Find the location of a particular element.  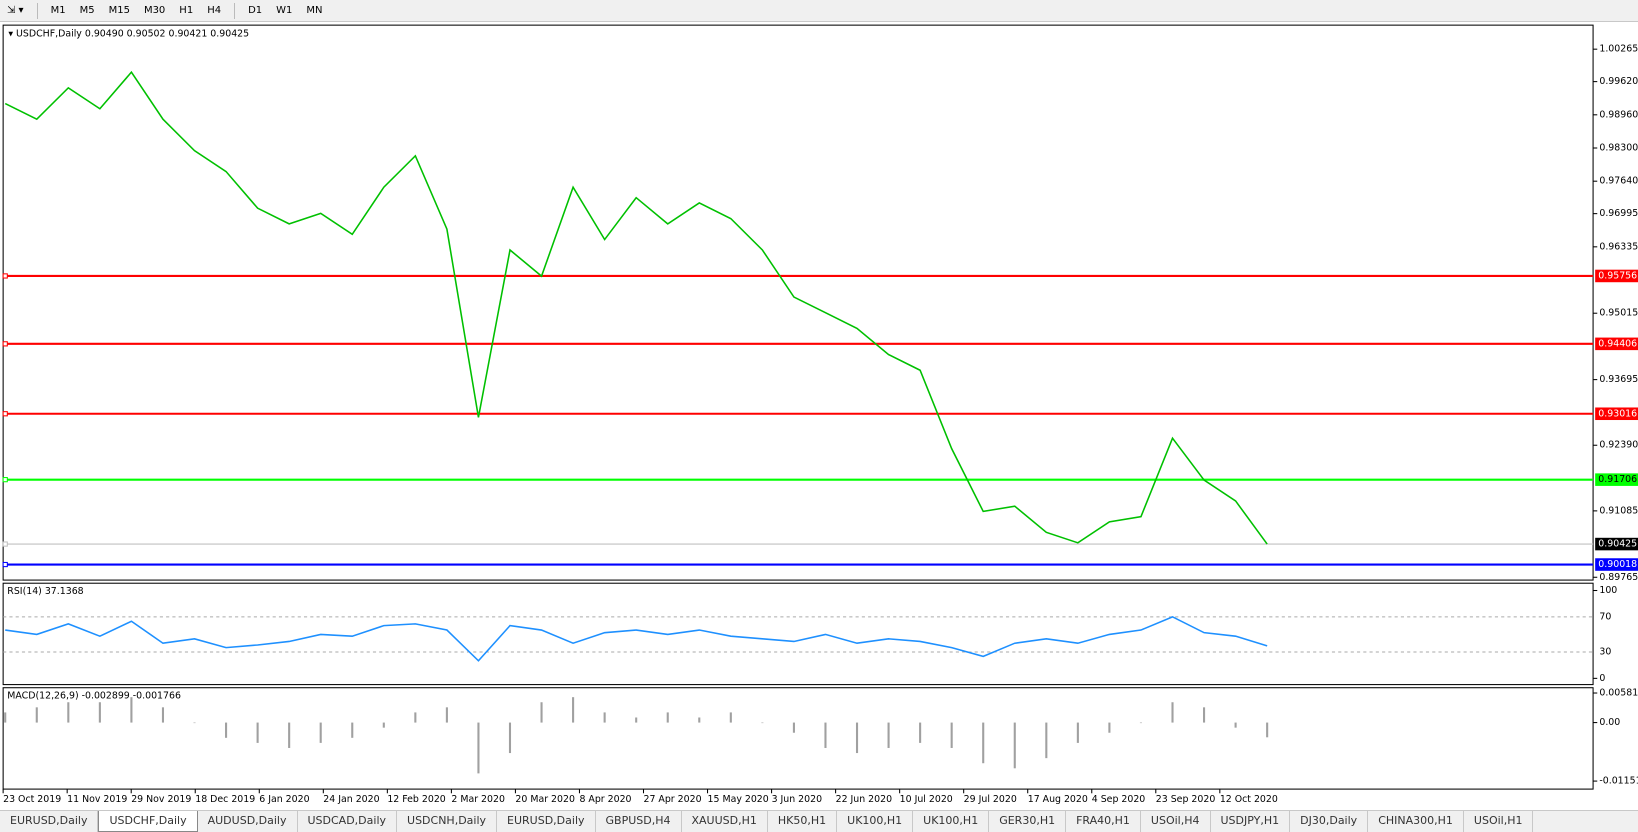

x-tick-label: 18 Dec 2019 is located at coordinates (225, 799).